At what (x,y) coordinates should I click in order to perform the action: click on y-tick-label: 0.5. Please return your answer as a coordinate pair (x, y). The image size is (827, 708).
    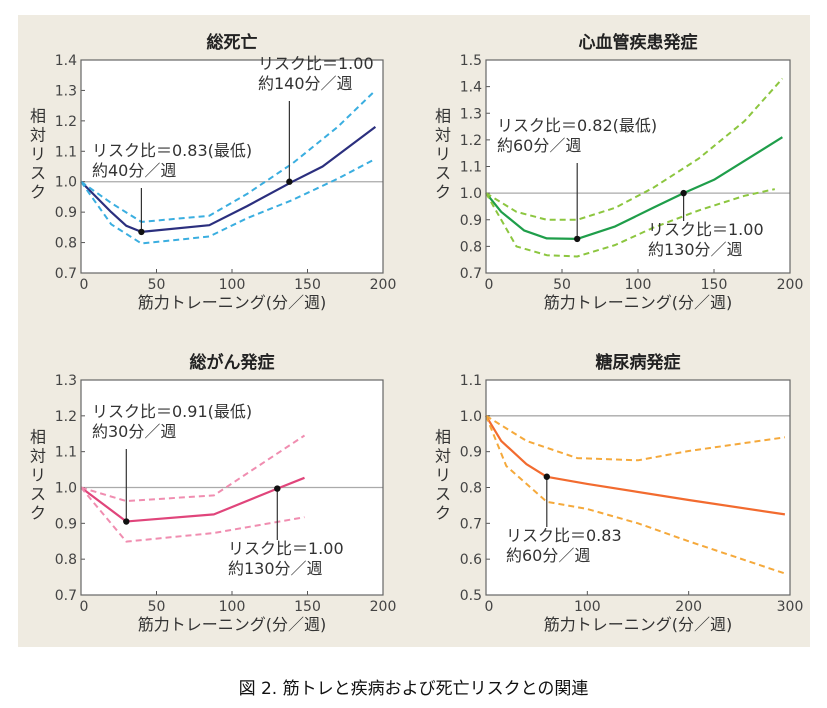
    Looking at the image, I should click on (471, 596).